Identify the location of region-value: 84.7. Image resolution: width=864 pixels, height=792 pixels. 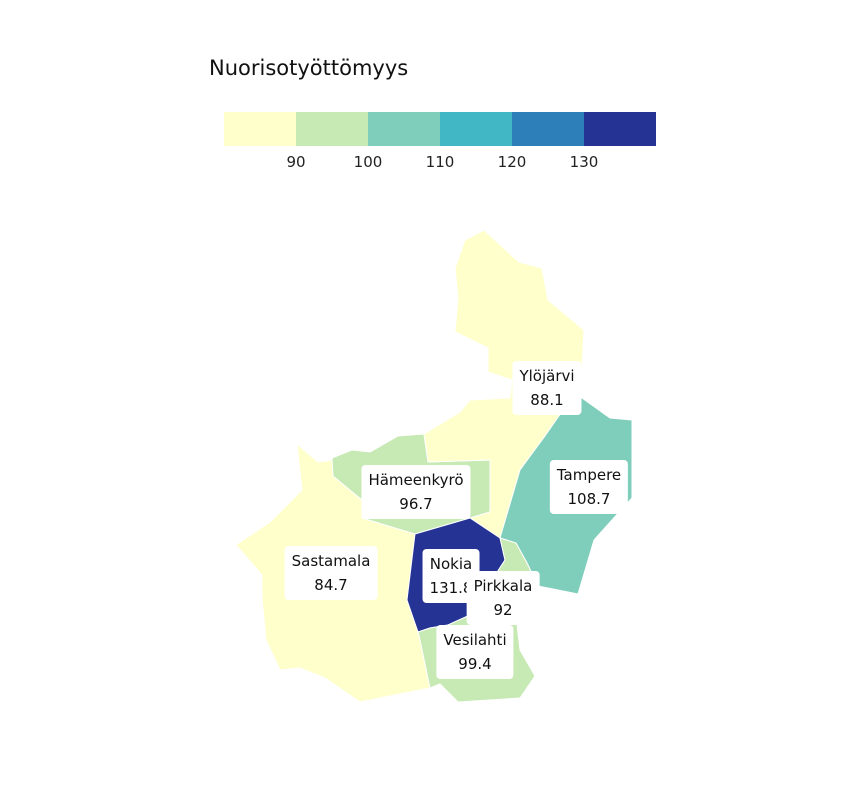
(331, 585).